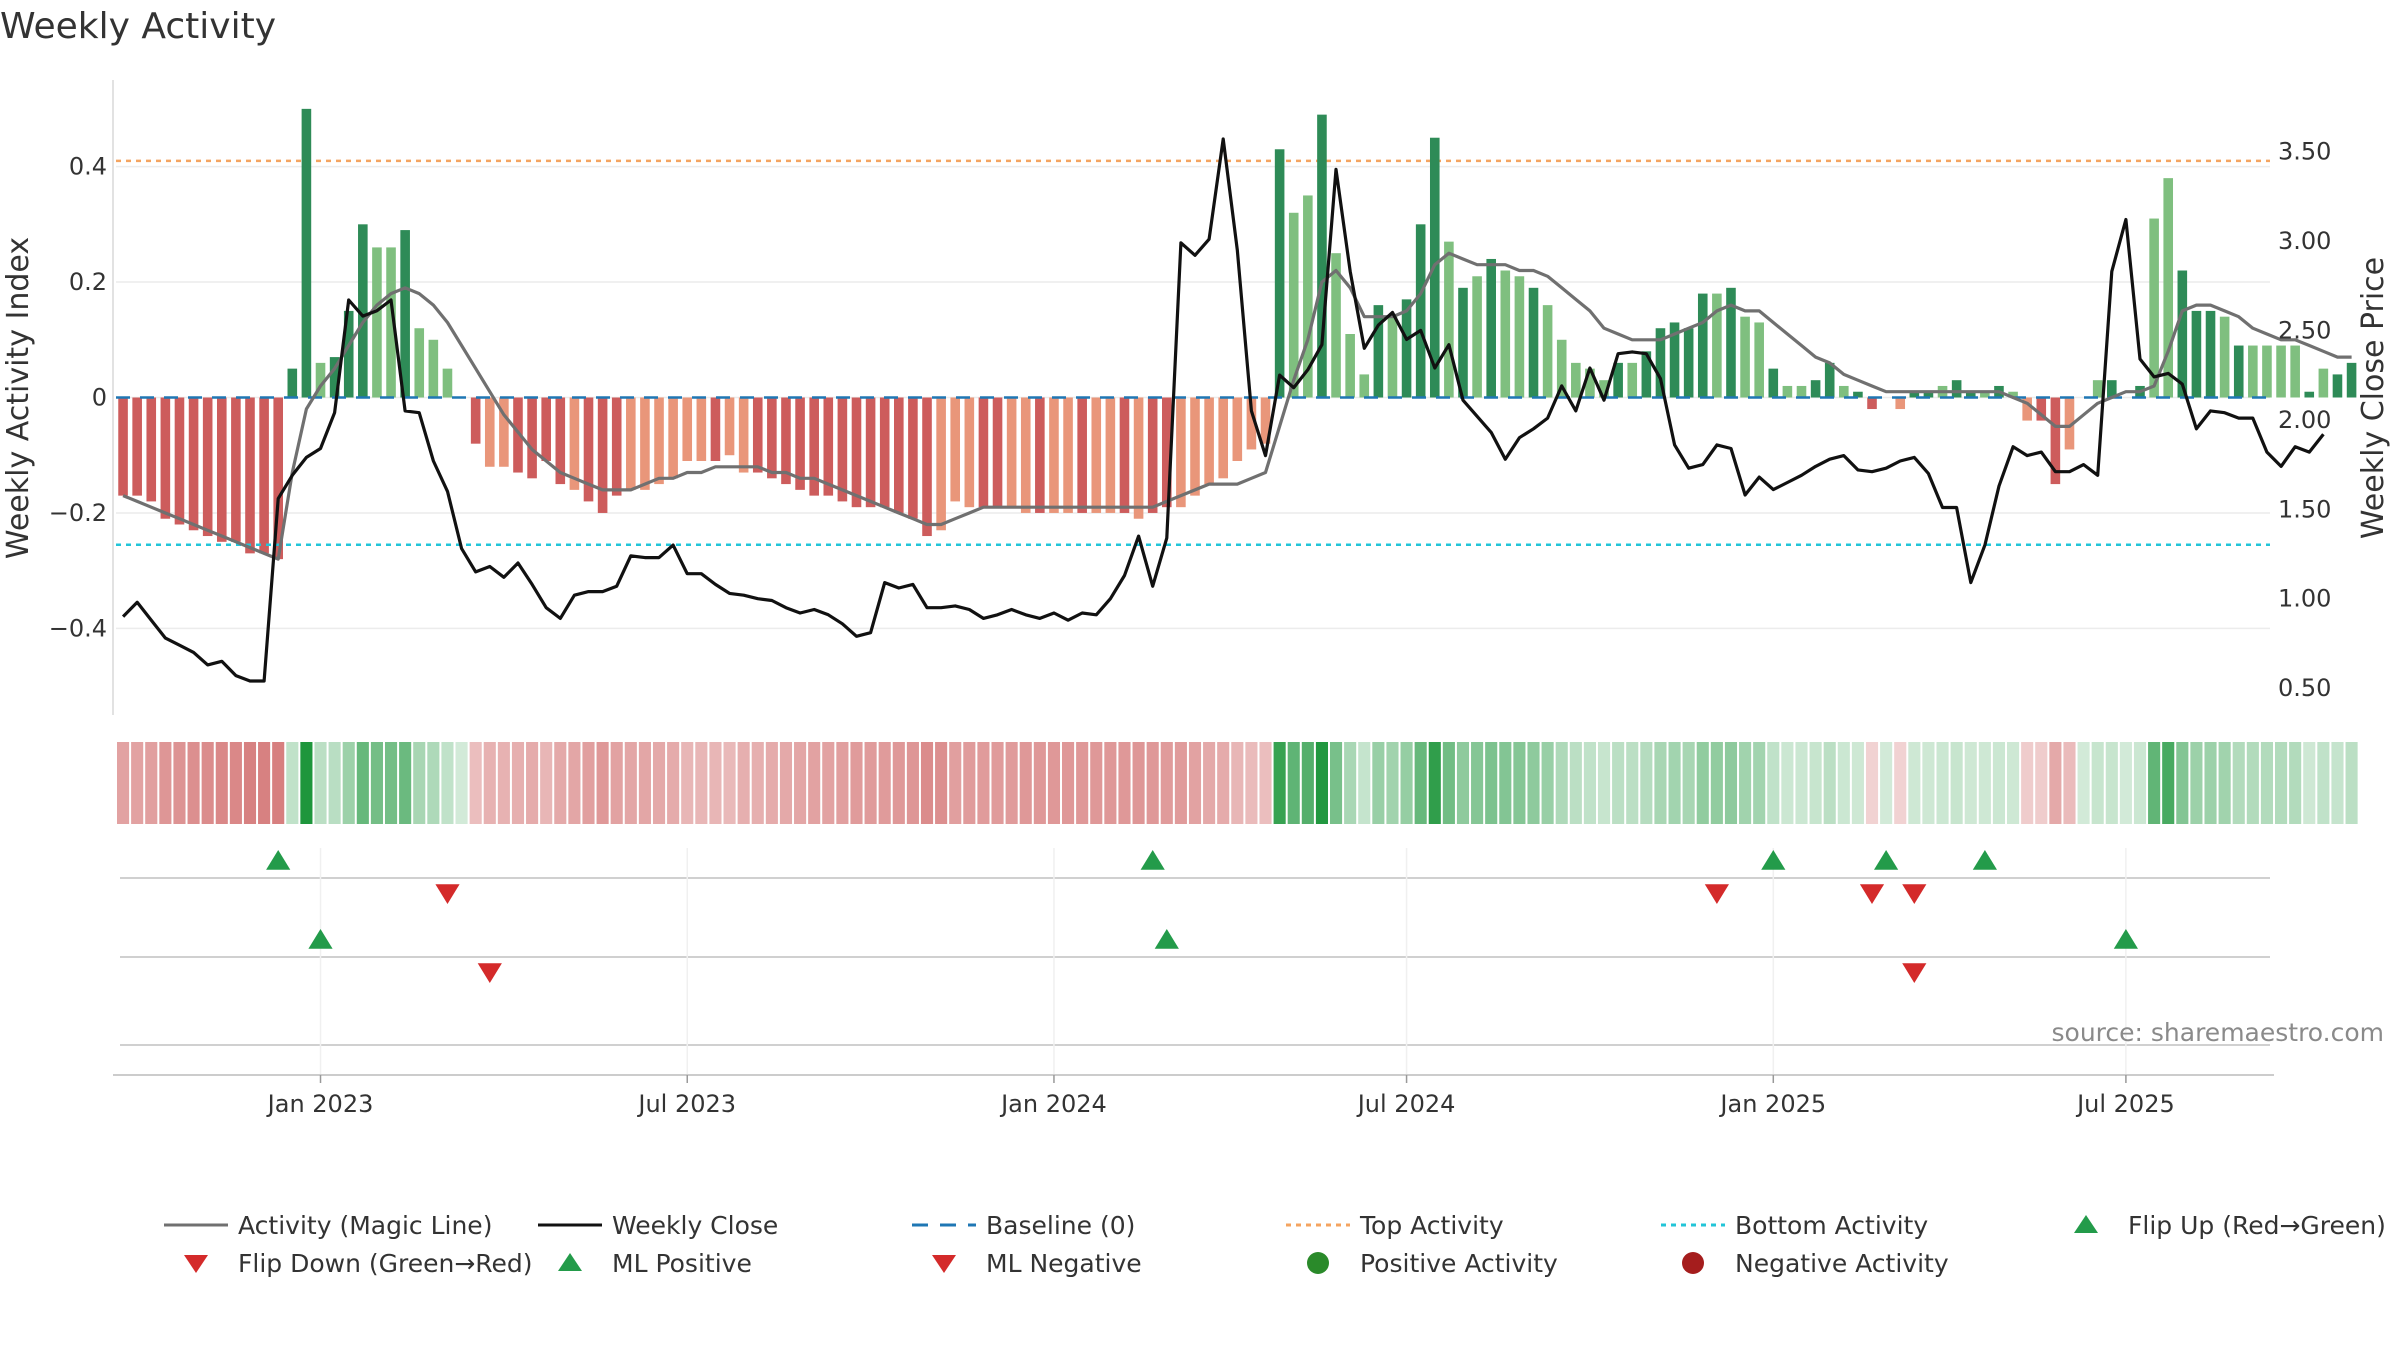  Describe the element at coordinates (2304, 599) in the screenshot. I see `y-right-tick-label: 1.00` at that location.